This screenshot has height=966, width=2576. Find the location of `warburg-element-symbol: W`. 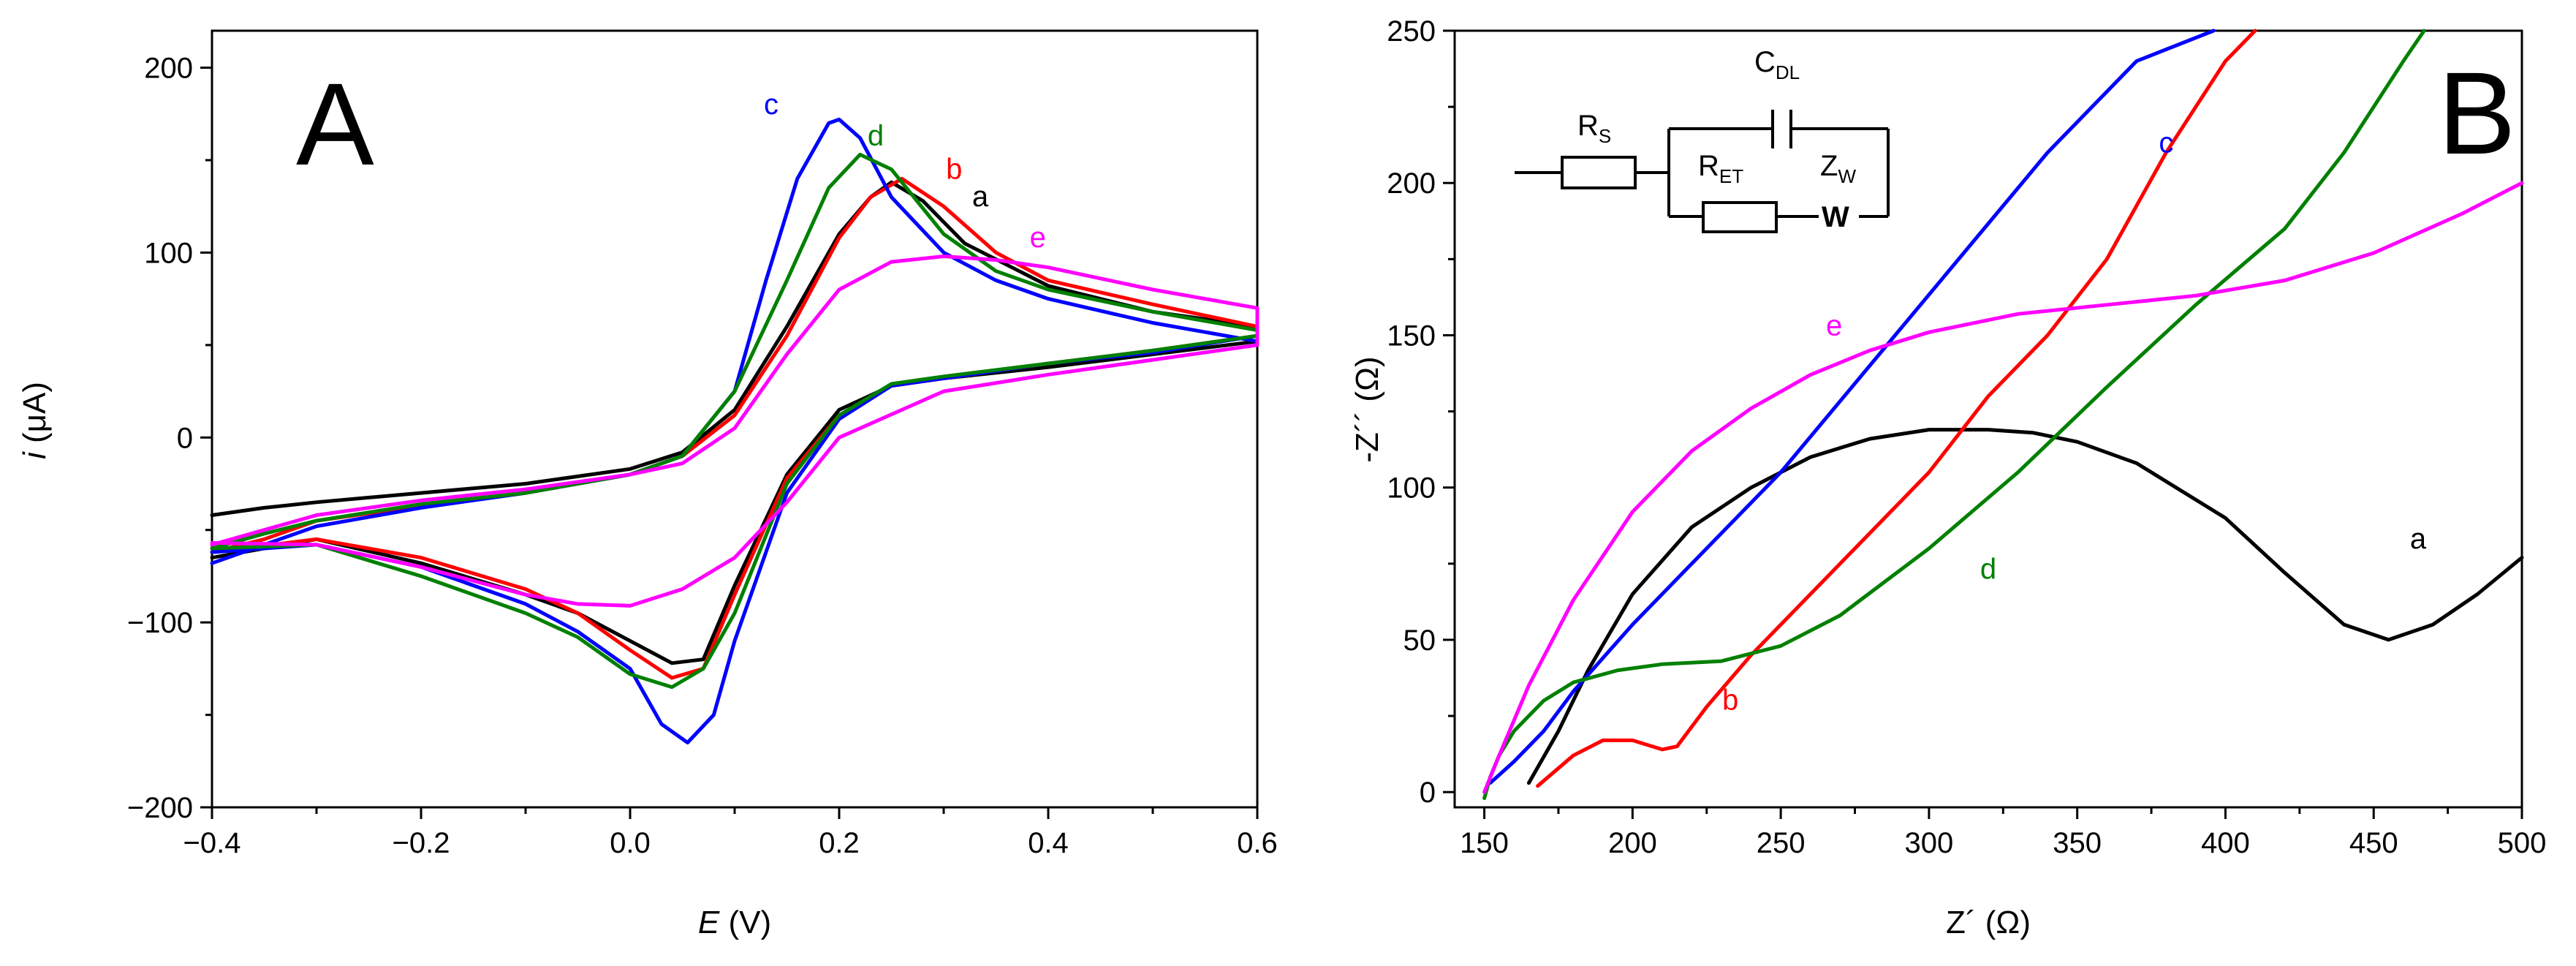

warburg-element-symbol: W is located at coordinates (1835, 217).